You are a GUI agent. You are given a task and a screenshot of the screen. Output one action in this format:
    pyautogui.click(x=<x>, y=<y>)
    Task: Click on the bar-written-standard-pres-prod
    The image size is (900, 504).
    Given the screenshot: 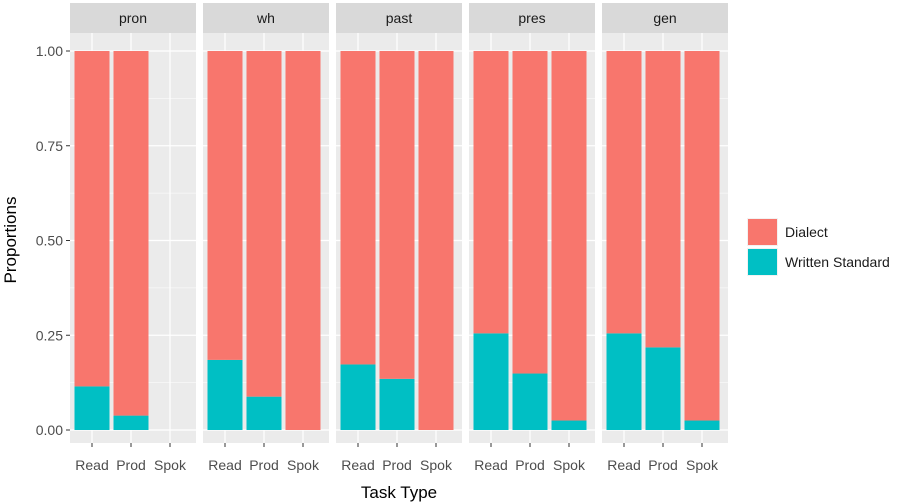 What is the action you would take?
    pyautogui.click(x=530, y=401)
    